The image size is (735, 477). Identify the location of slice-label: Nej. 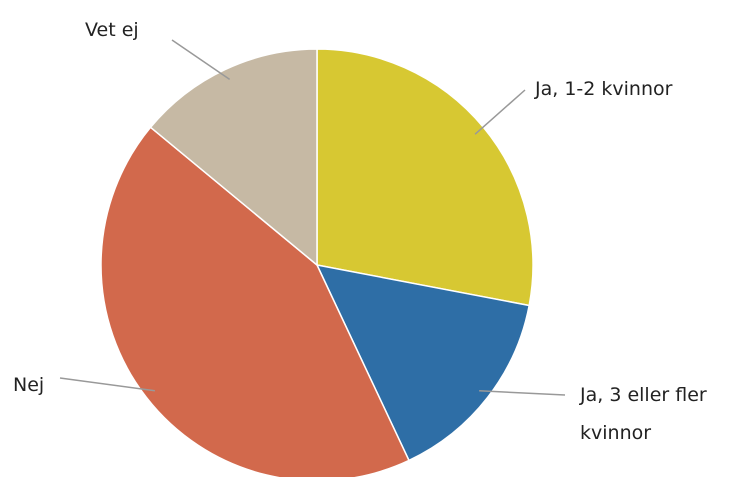
(29, 385).